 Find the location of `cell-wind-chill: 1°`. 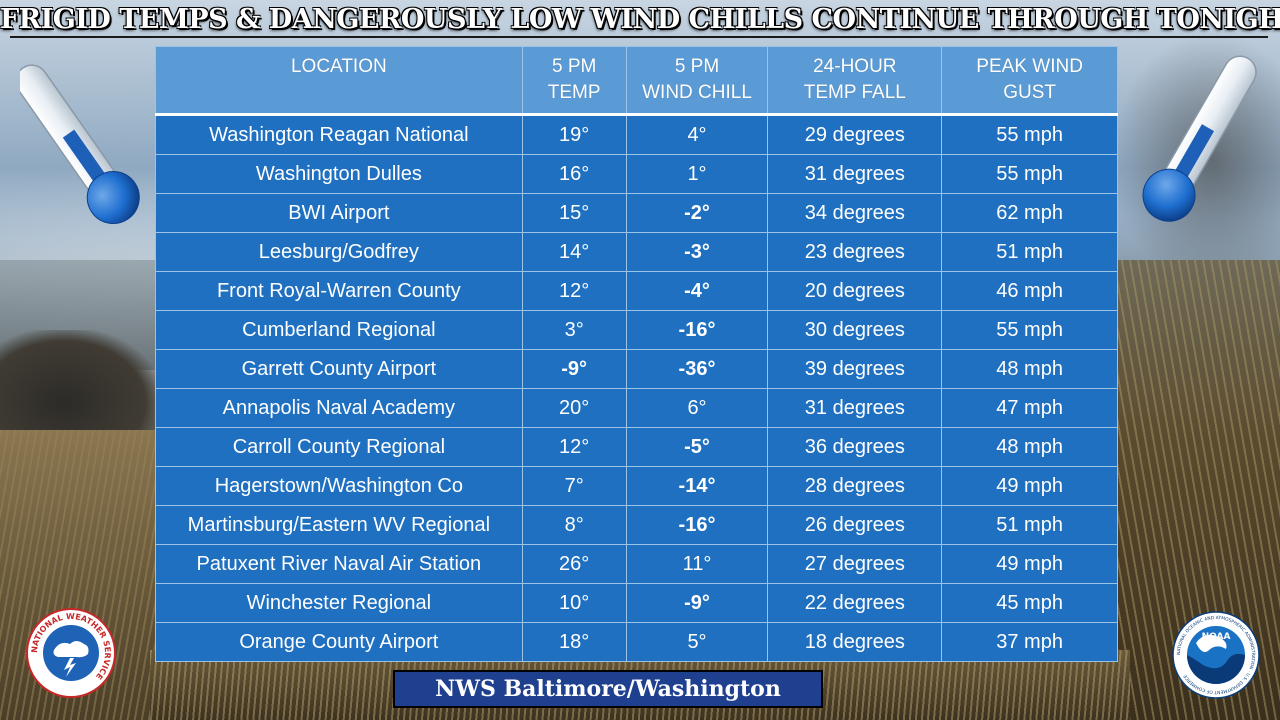

cell-wind-chill: 1° is located at coordinates (697, 174).